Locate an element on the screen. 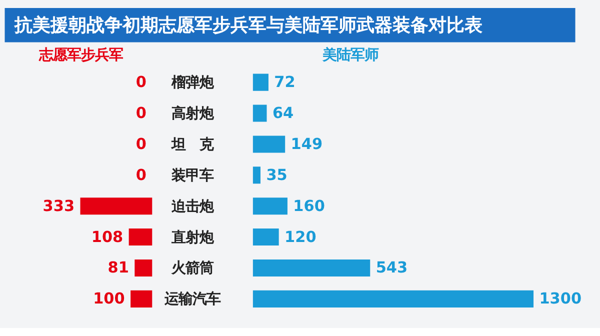 The height and width of the screenshot is (336, 600). data-label: 100 is located at coordinates (109, 299).